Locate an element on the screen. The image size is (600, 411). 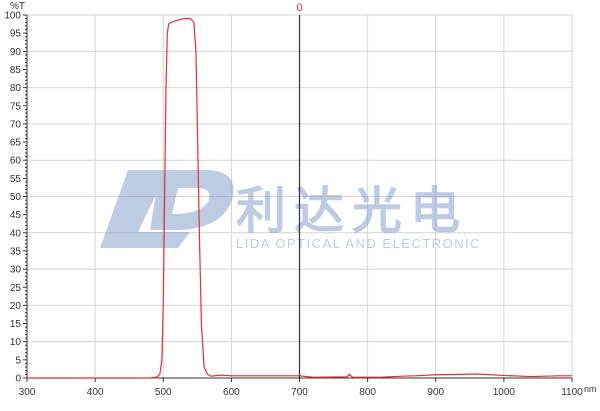
y-tick-label: 80 is located at coordinates (16, 88).